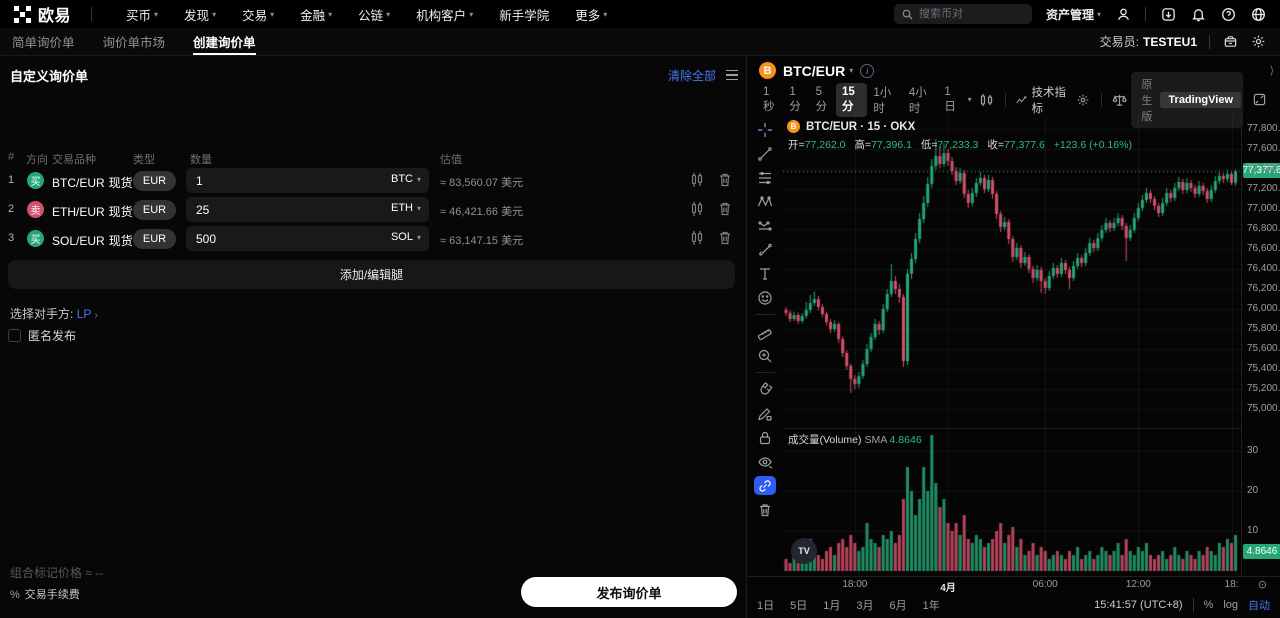 This screenshot has width=1280, height=618. I want to click on log-scale-button: log, so click(1230, 605).